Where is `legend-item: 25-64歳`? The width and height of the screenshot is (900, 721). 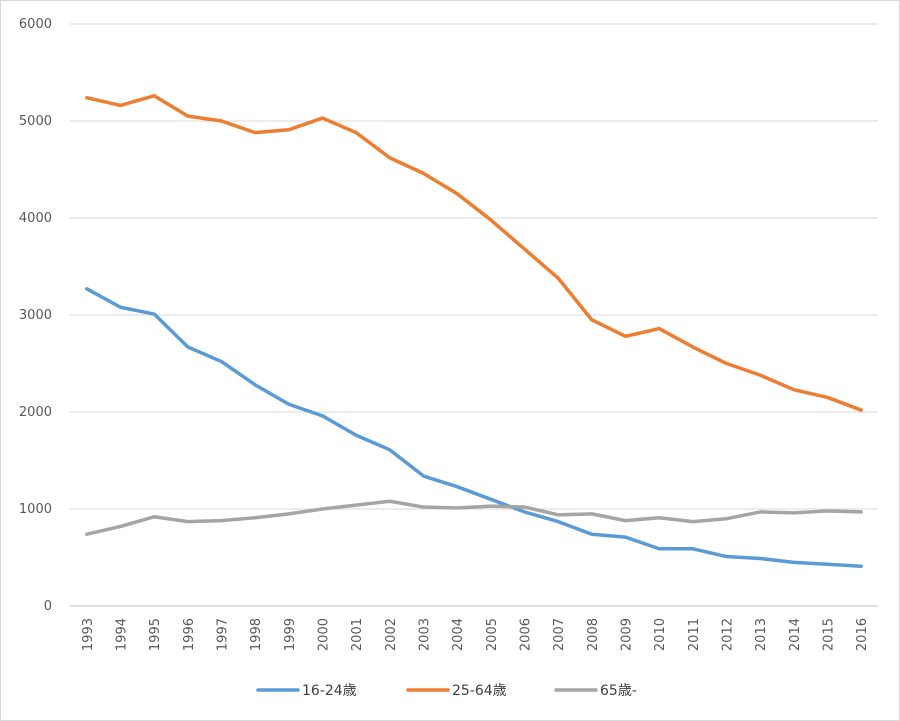
legend-item: 25-64歳 is located at coordinates (456, 691).